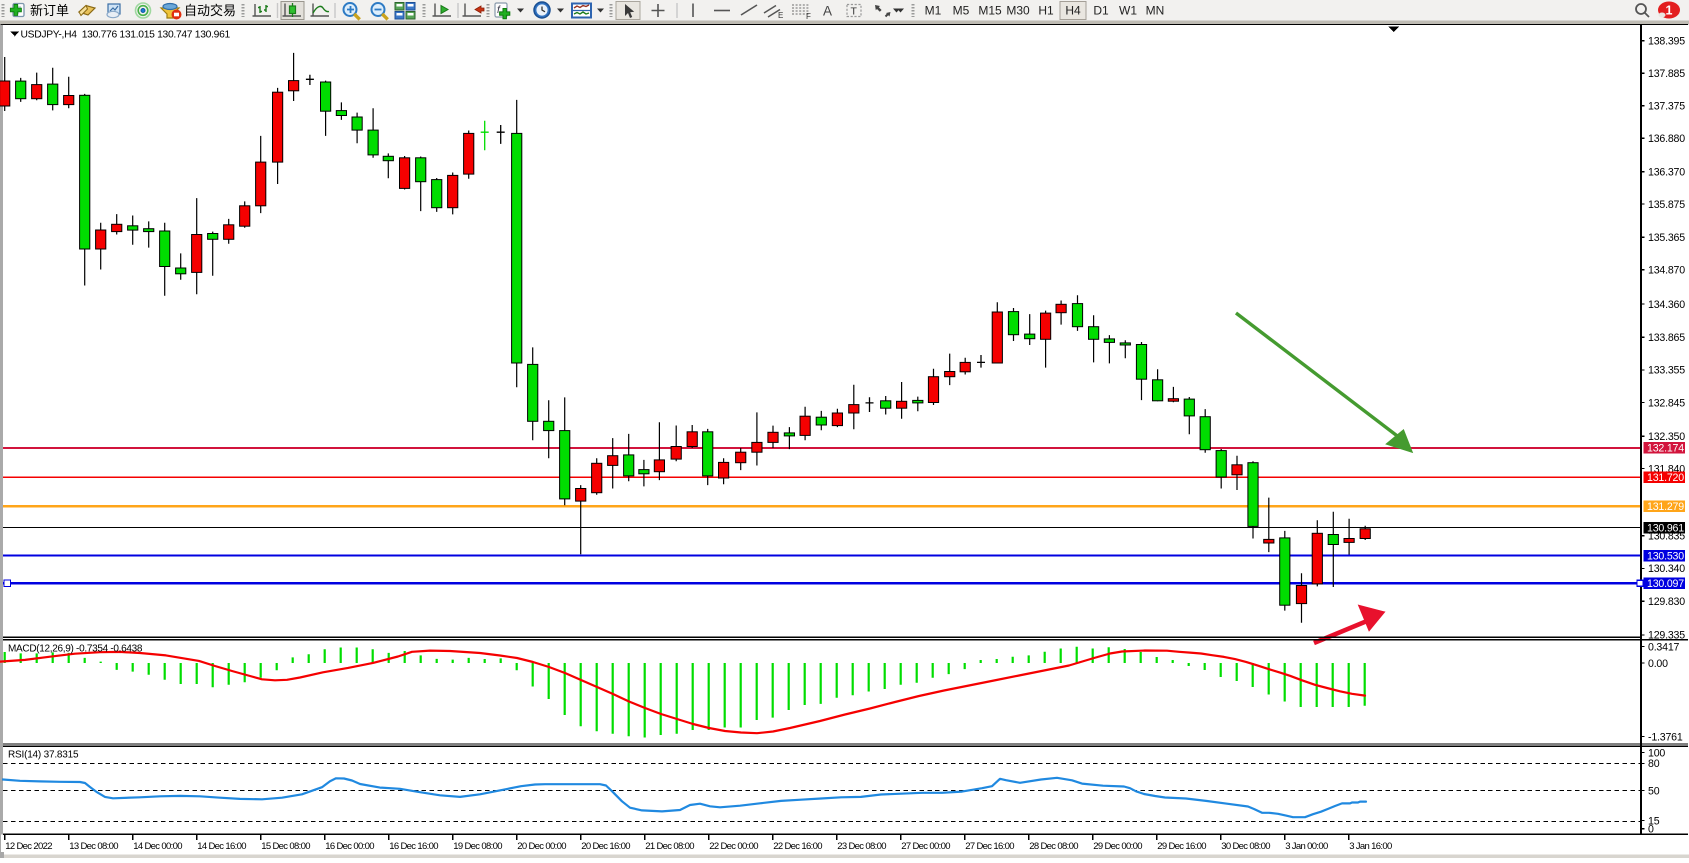  What do you see at coordinates (1665, 507) in the screenshot?
I see `svg-text: 131.279` at bounding box center [1665, 507].